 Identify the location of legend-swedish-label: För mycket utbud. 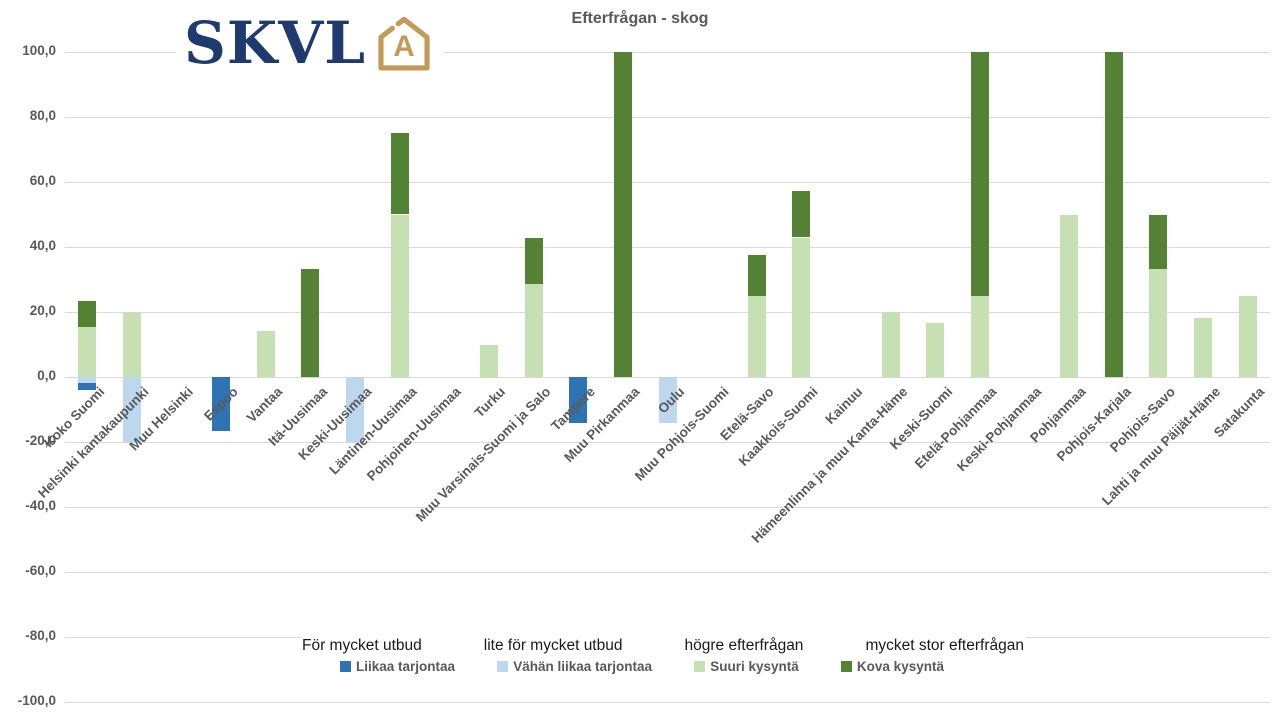
(362, 645).